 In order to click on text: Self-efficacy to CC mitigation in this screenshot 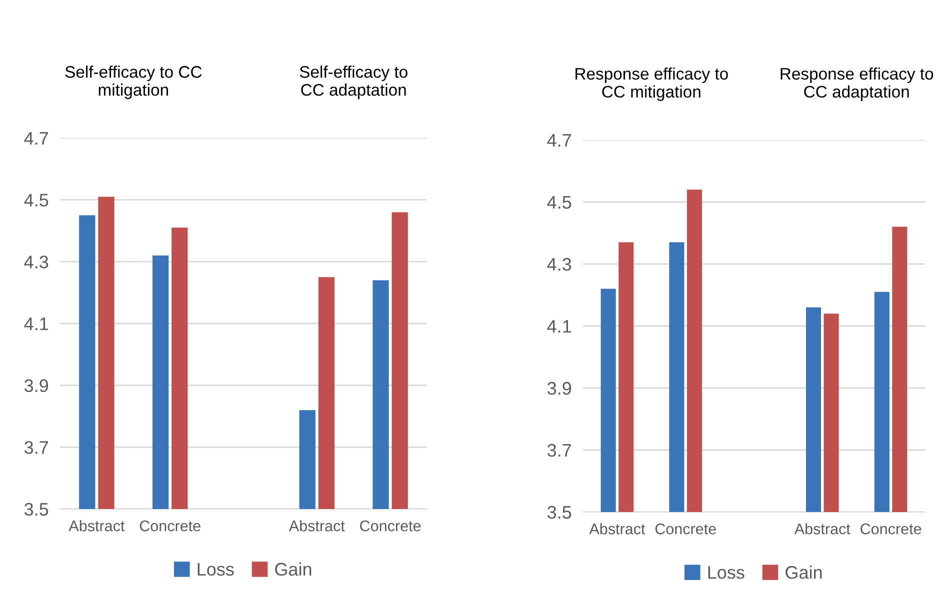, I will do `click(133, 83)`.